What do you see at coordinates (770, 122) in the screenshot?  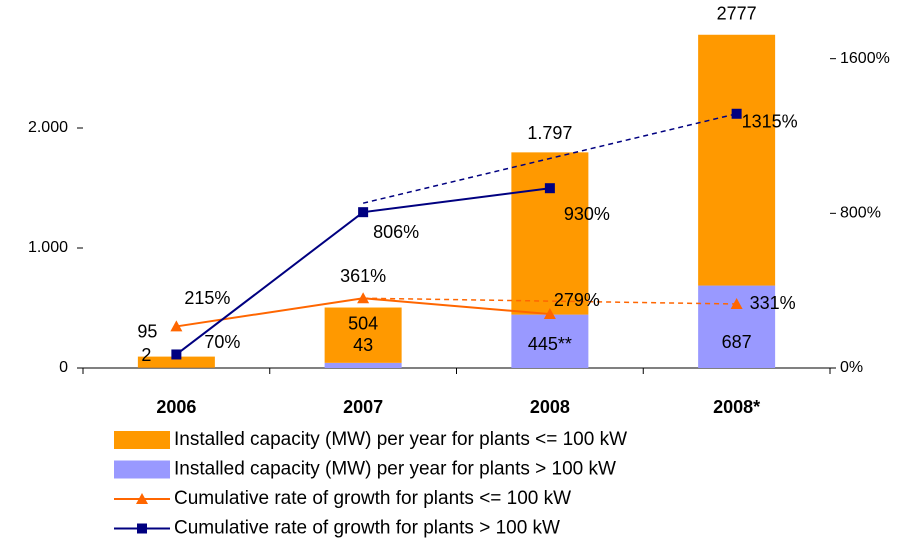 I see `point-label: 1315%` at bounding box center [770, 122].